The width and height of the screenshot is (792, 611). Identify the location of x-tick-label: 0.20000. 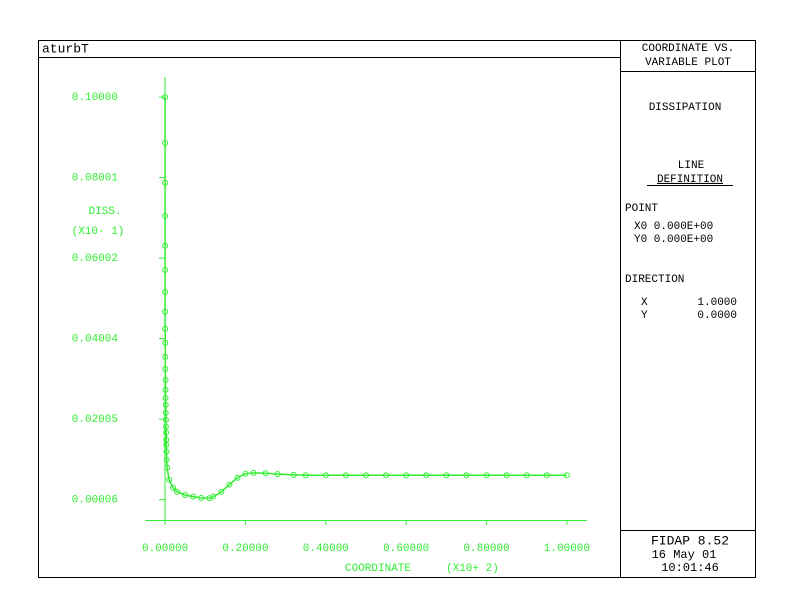
(245, 549).